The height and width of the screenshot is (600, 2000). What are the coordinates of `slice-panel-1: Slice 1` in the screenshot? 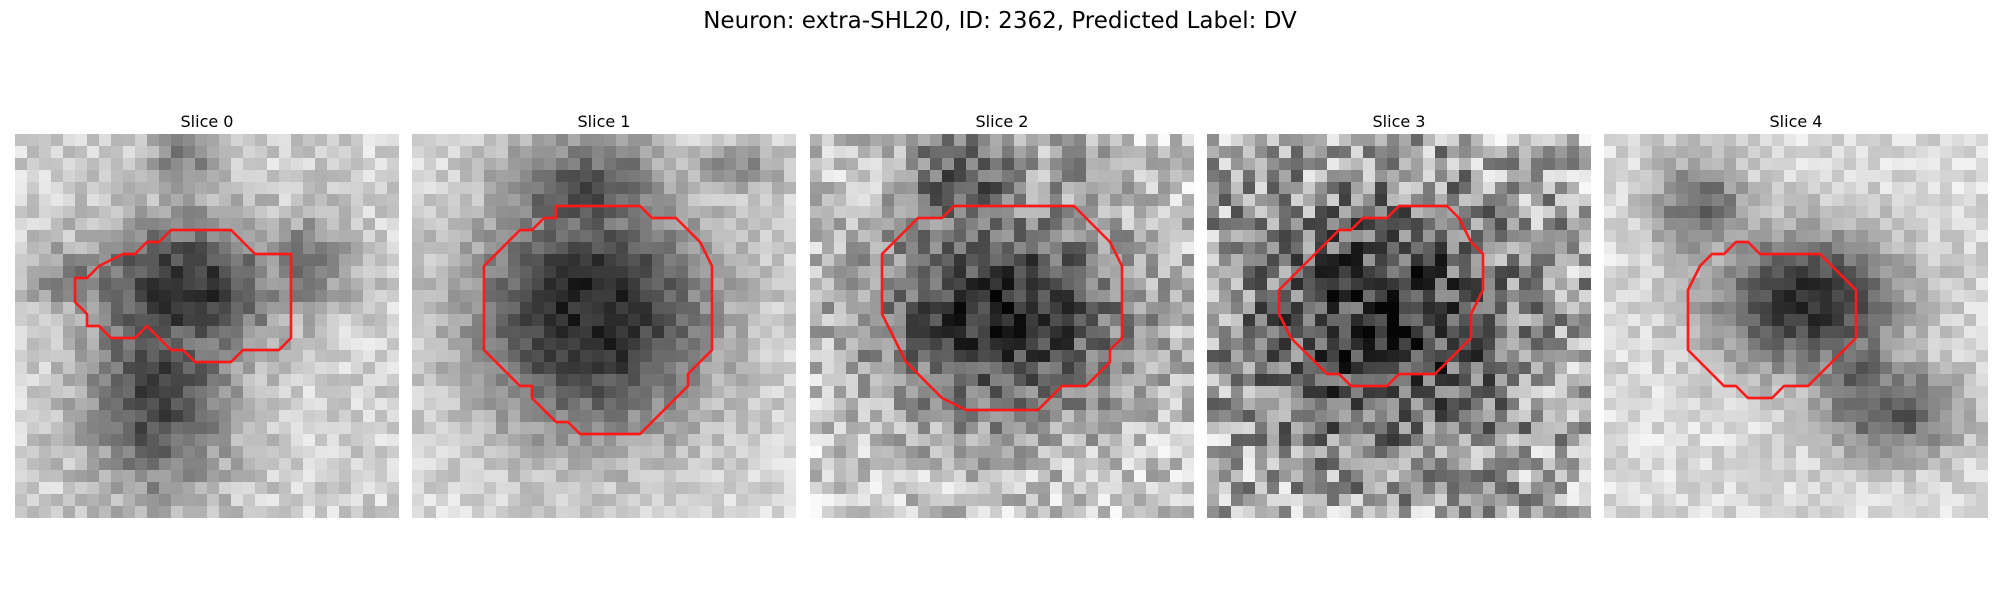 It's located at (604, 314).